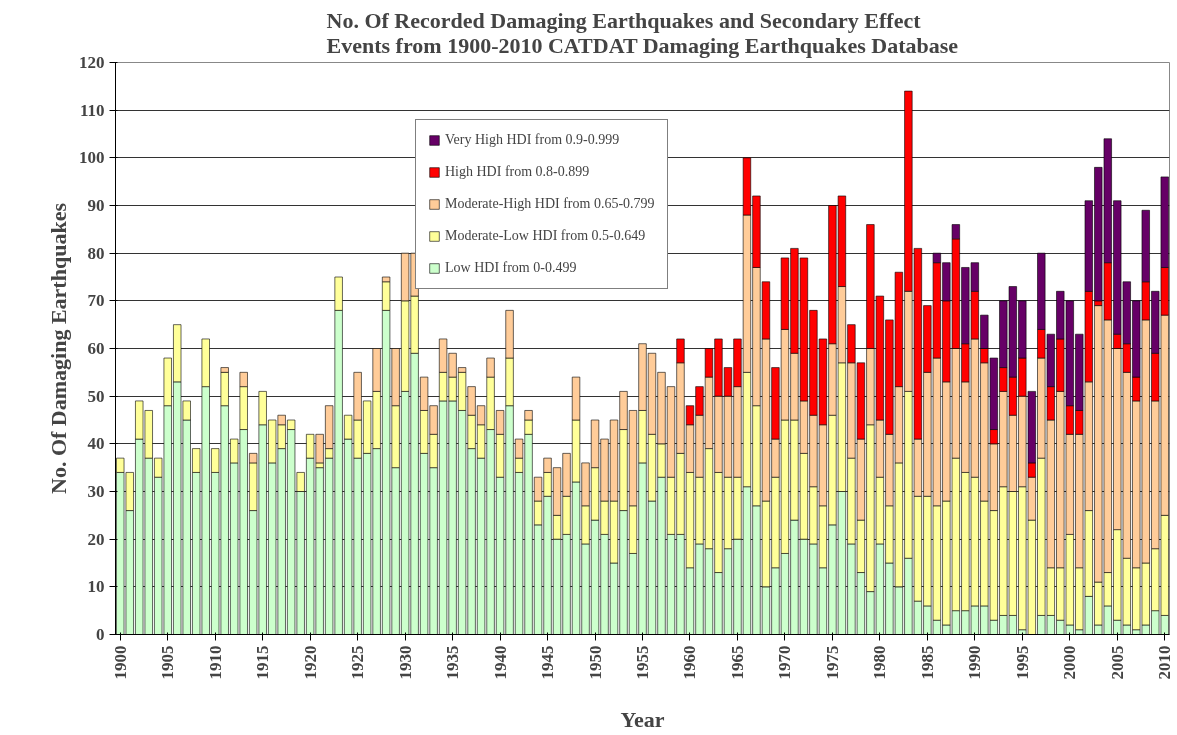  What do you see at coordinates (595, 662) in the screenshot?
I see `x-tick-label: 1950` at bounding box center [595, 662].